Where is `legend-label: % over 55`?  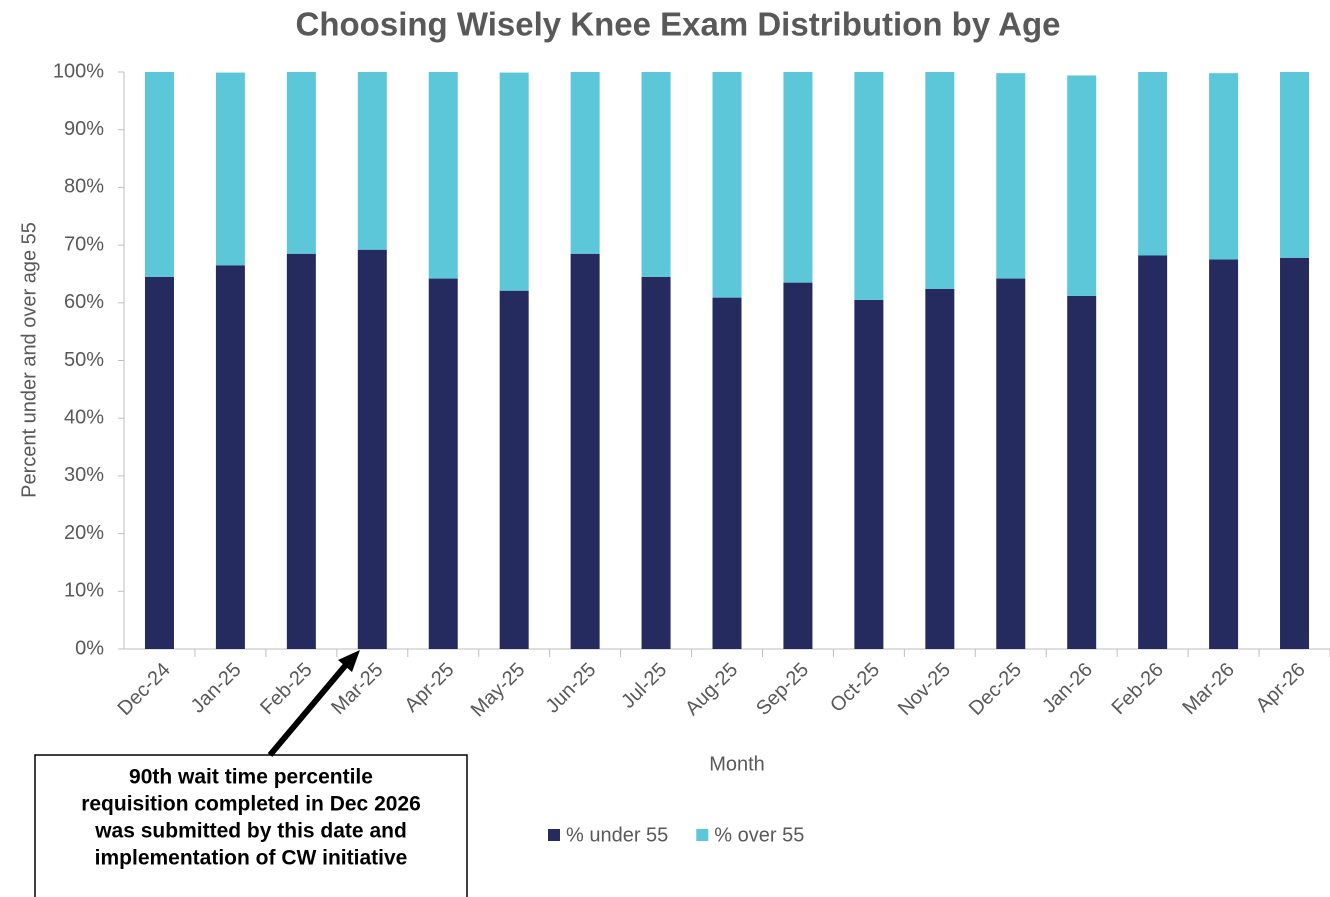 legend-label: % over 55 is located at coordinates (759, 835).